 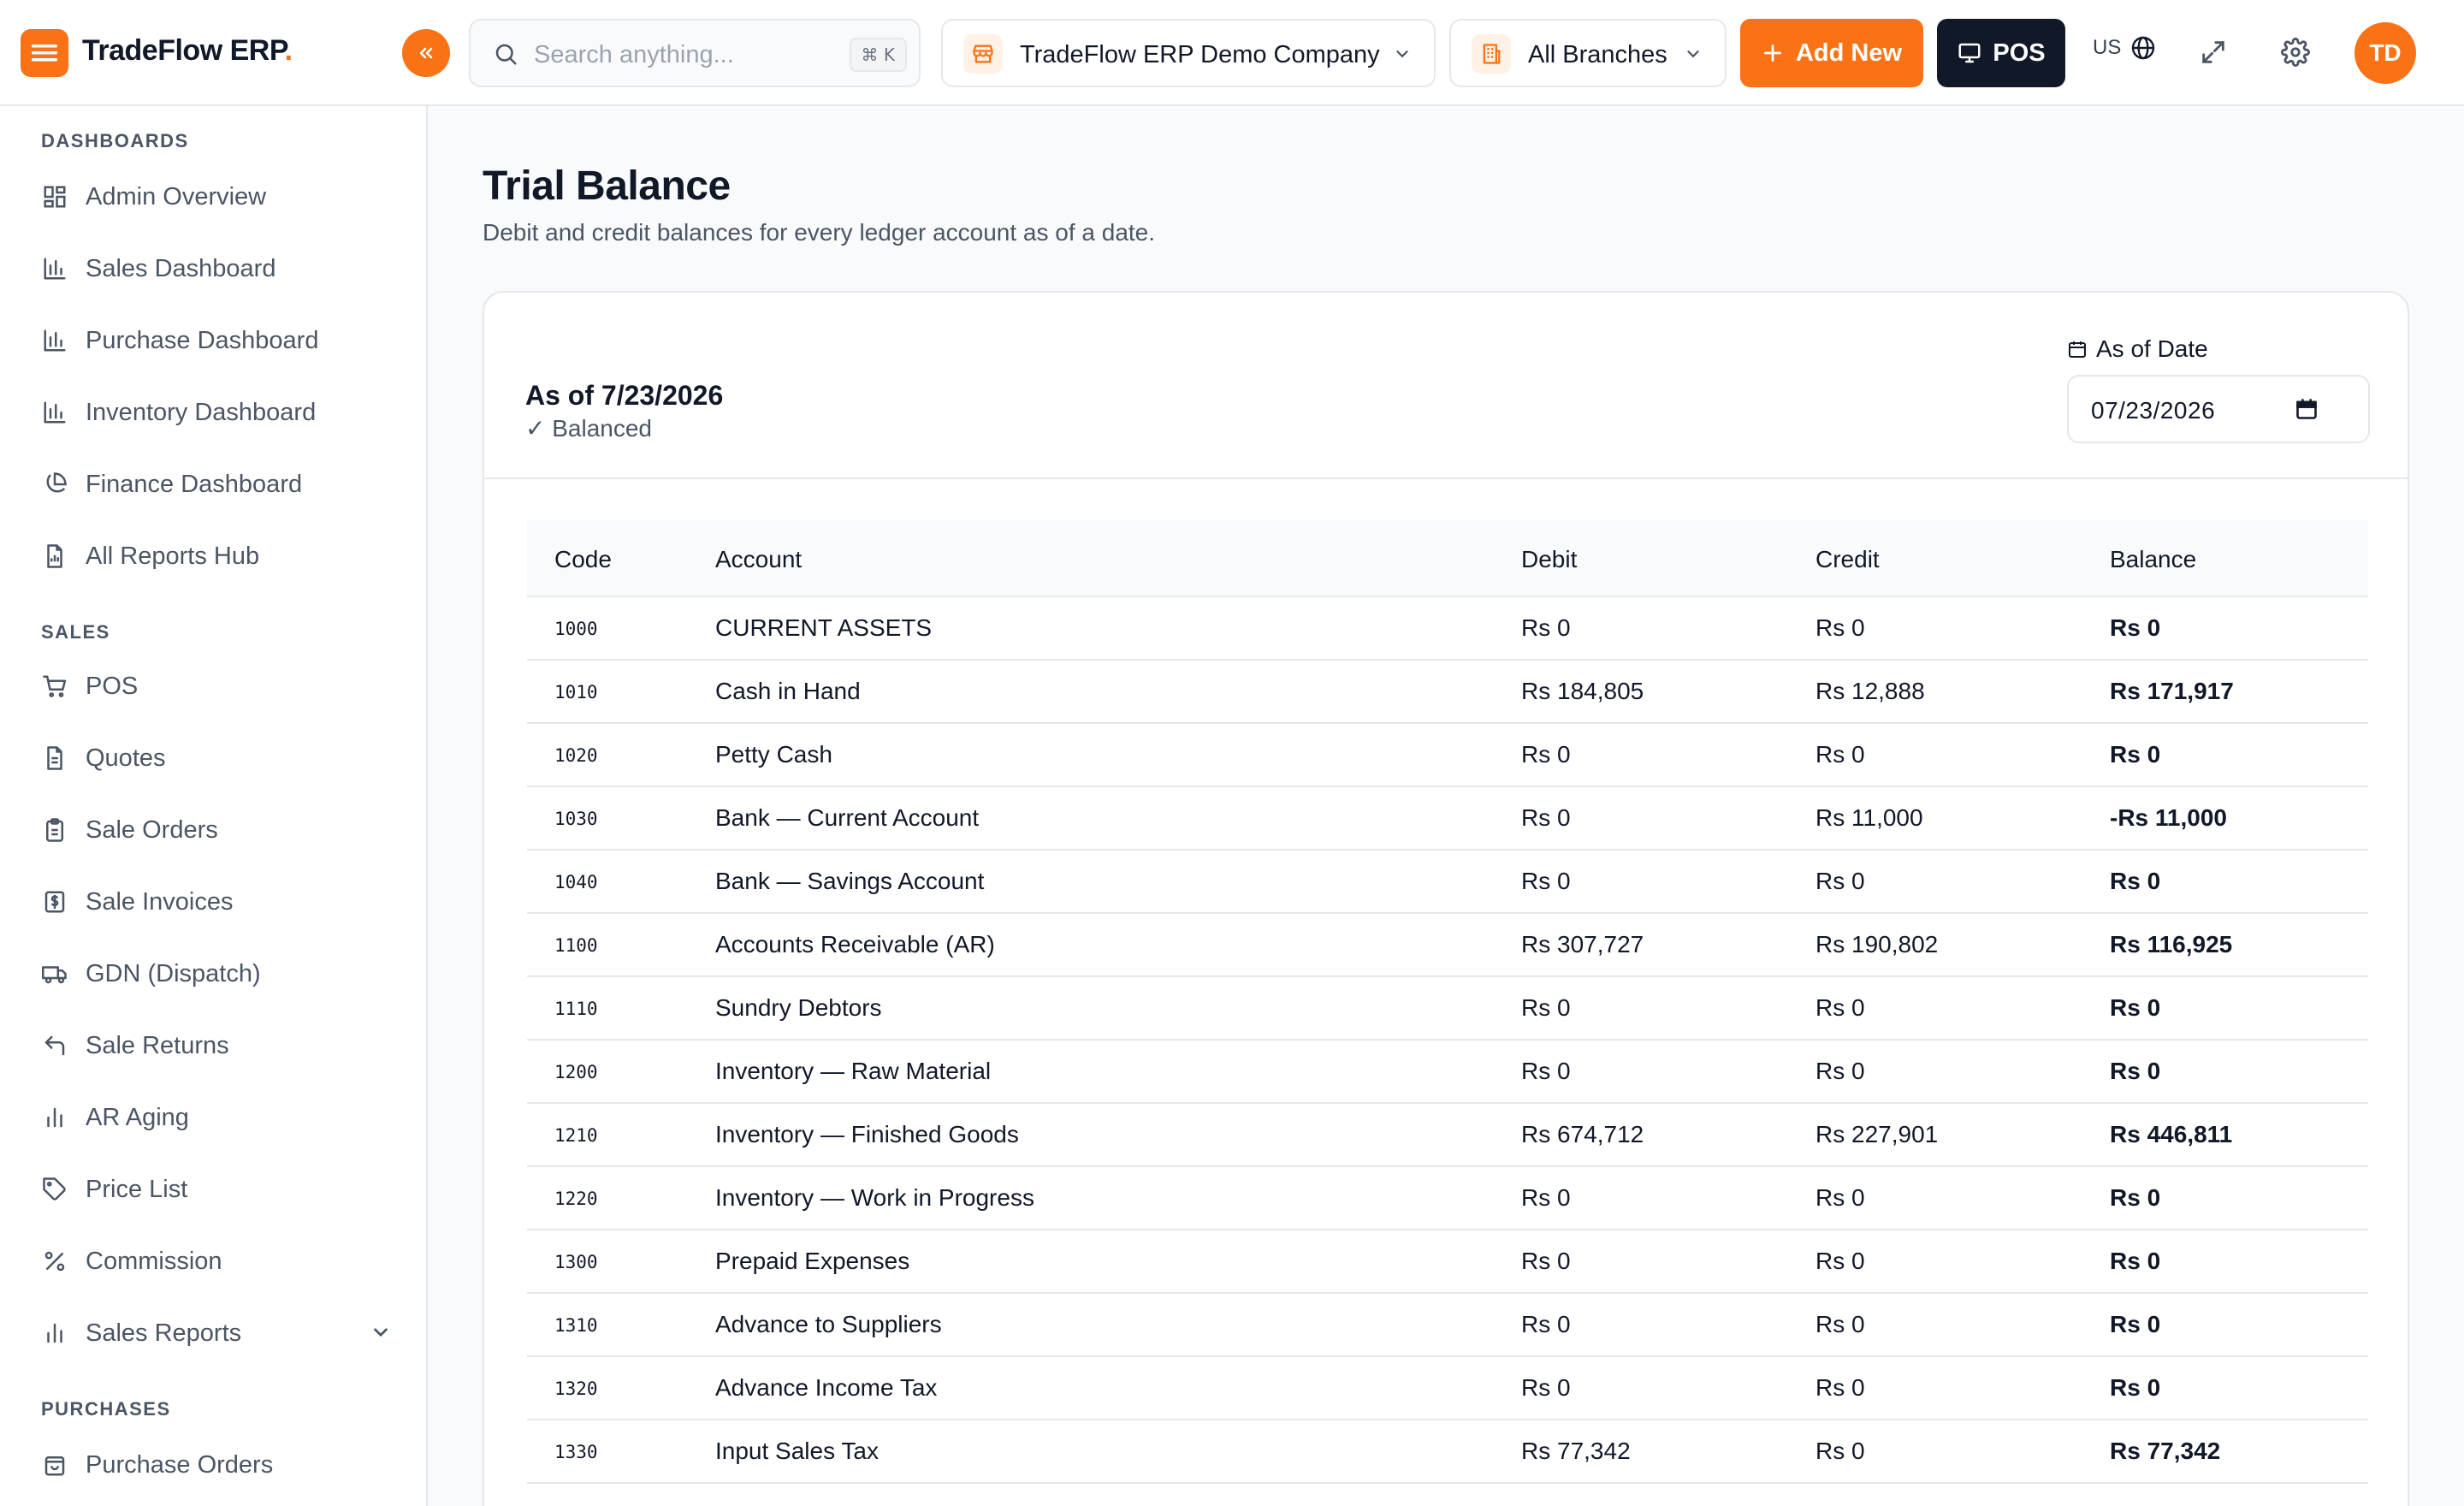 What do you see at coordinates (2385, 53) in the screenshot?
I see `user-avatar: TD` at bounding box center [2385, 53].